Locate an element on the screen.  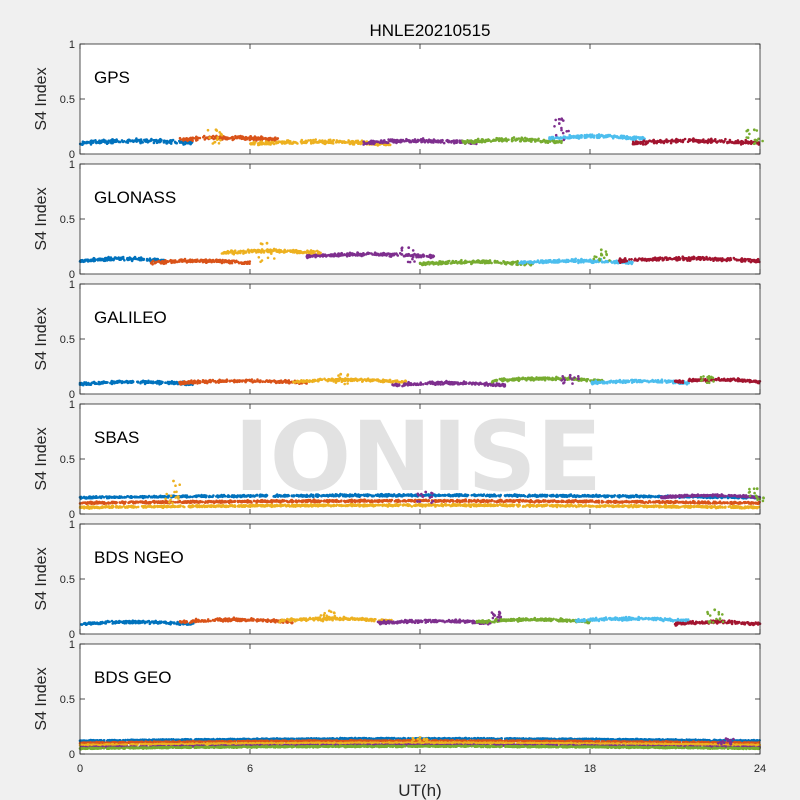
y-tick-label: 0.5 is located at coordinates (67, 100).